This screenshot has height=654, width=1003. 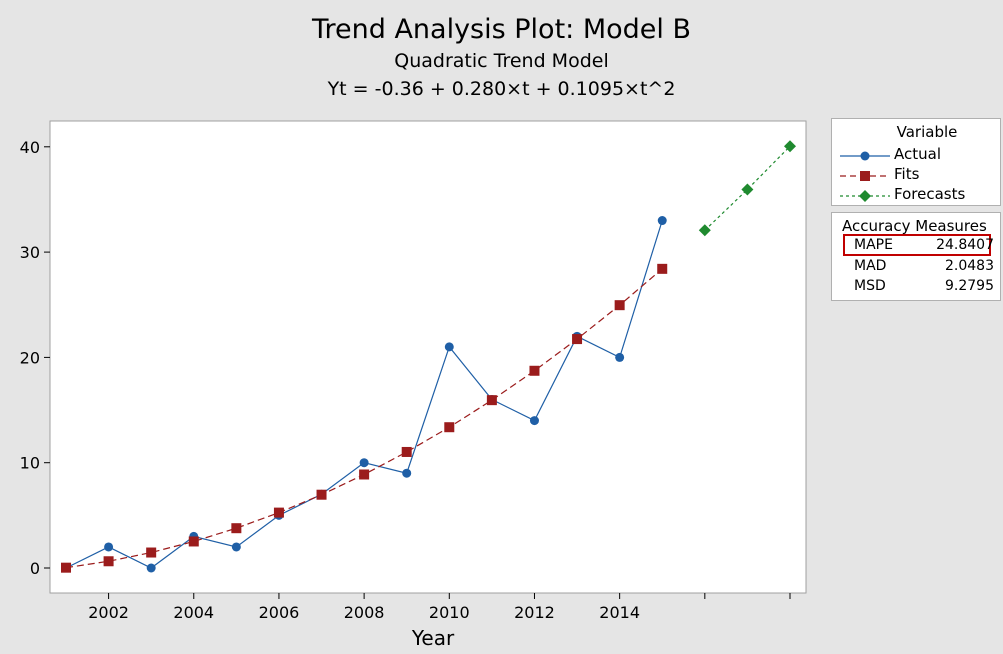 What do you see at coordinates (501, 61) in the screenshot?
I see `chart-subtitle: Quadratic Trend Model` at bounding box center [501, 61].